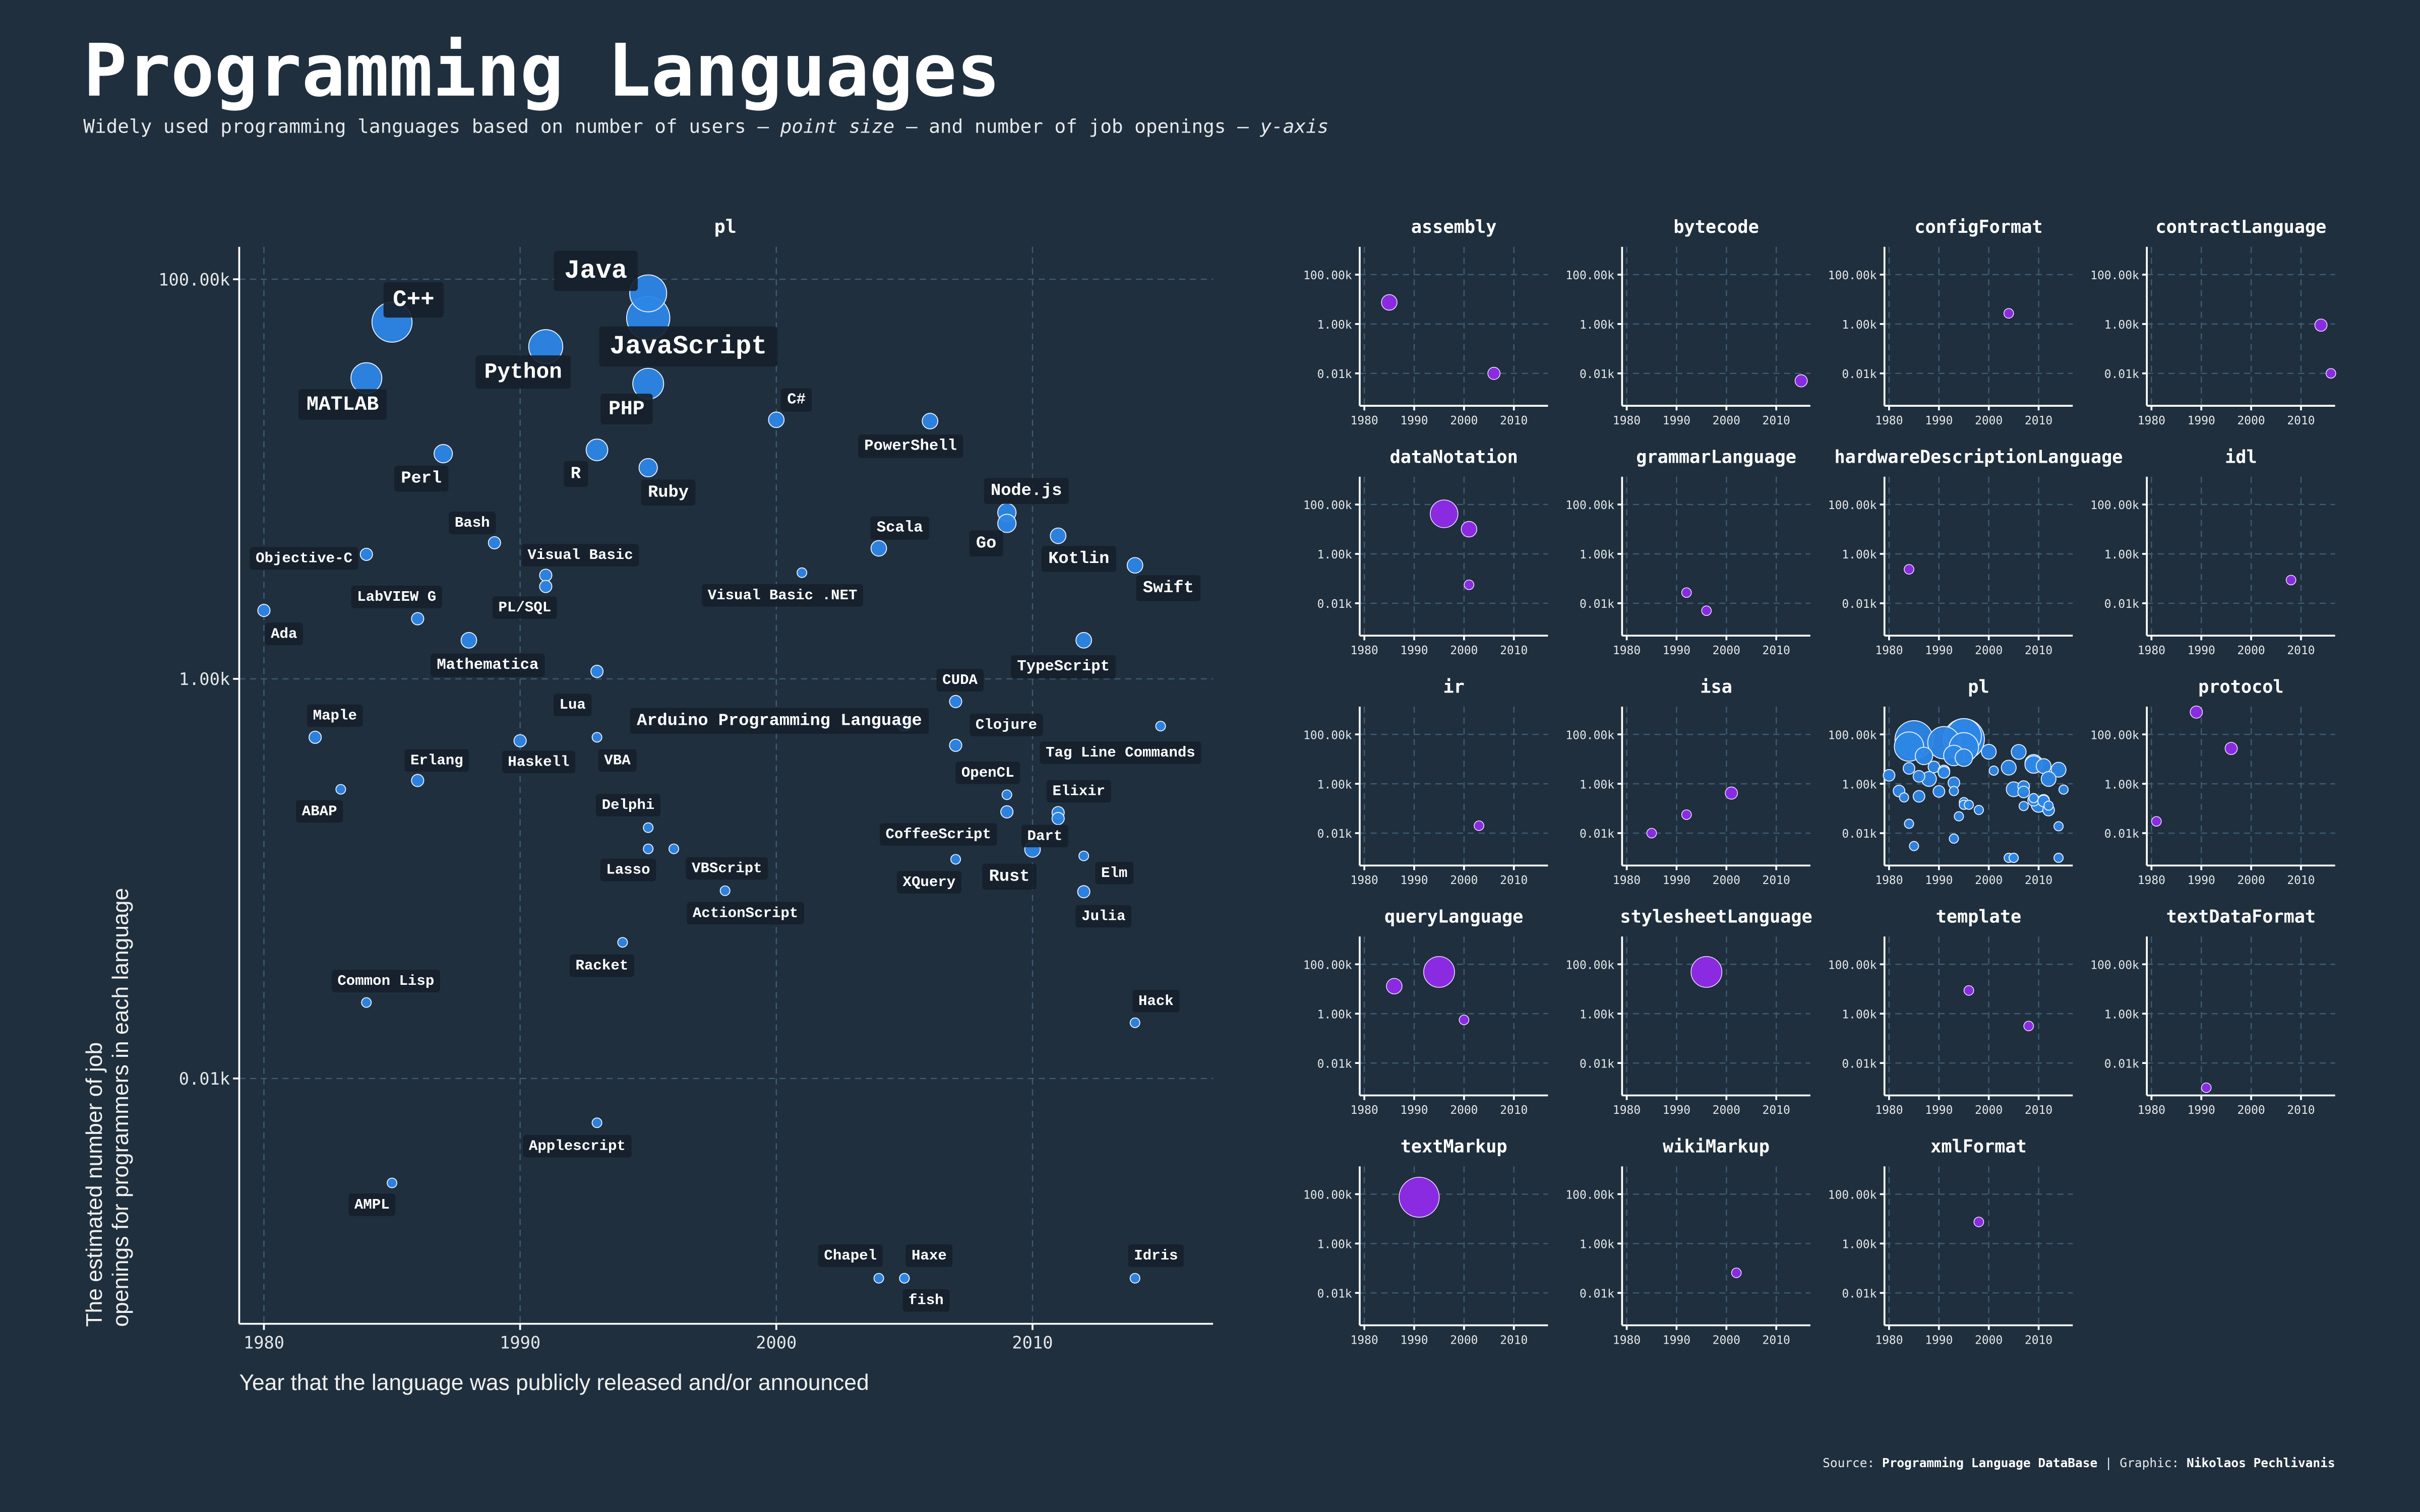  Describe the element at coordinates (899, 528) in the screenshot. I see `point-label: Scala` at that location.